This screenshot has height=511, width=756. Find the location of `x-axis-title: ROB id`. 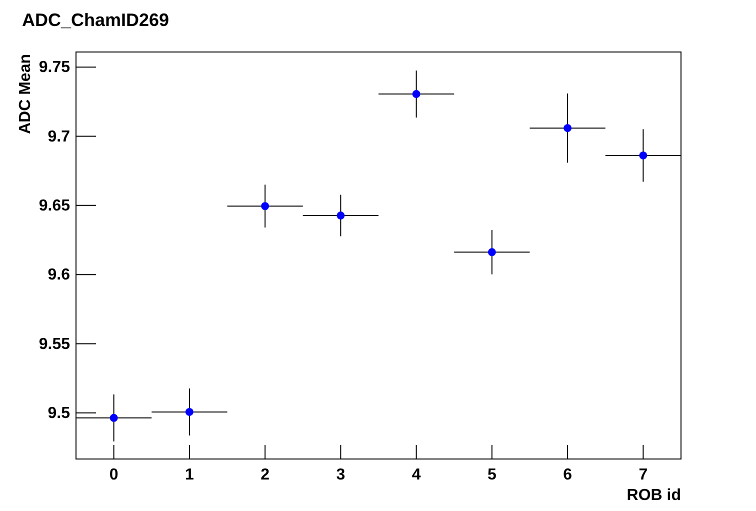

x-axis-title: ROB id is located at coordinates (653, 495).